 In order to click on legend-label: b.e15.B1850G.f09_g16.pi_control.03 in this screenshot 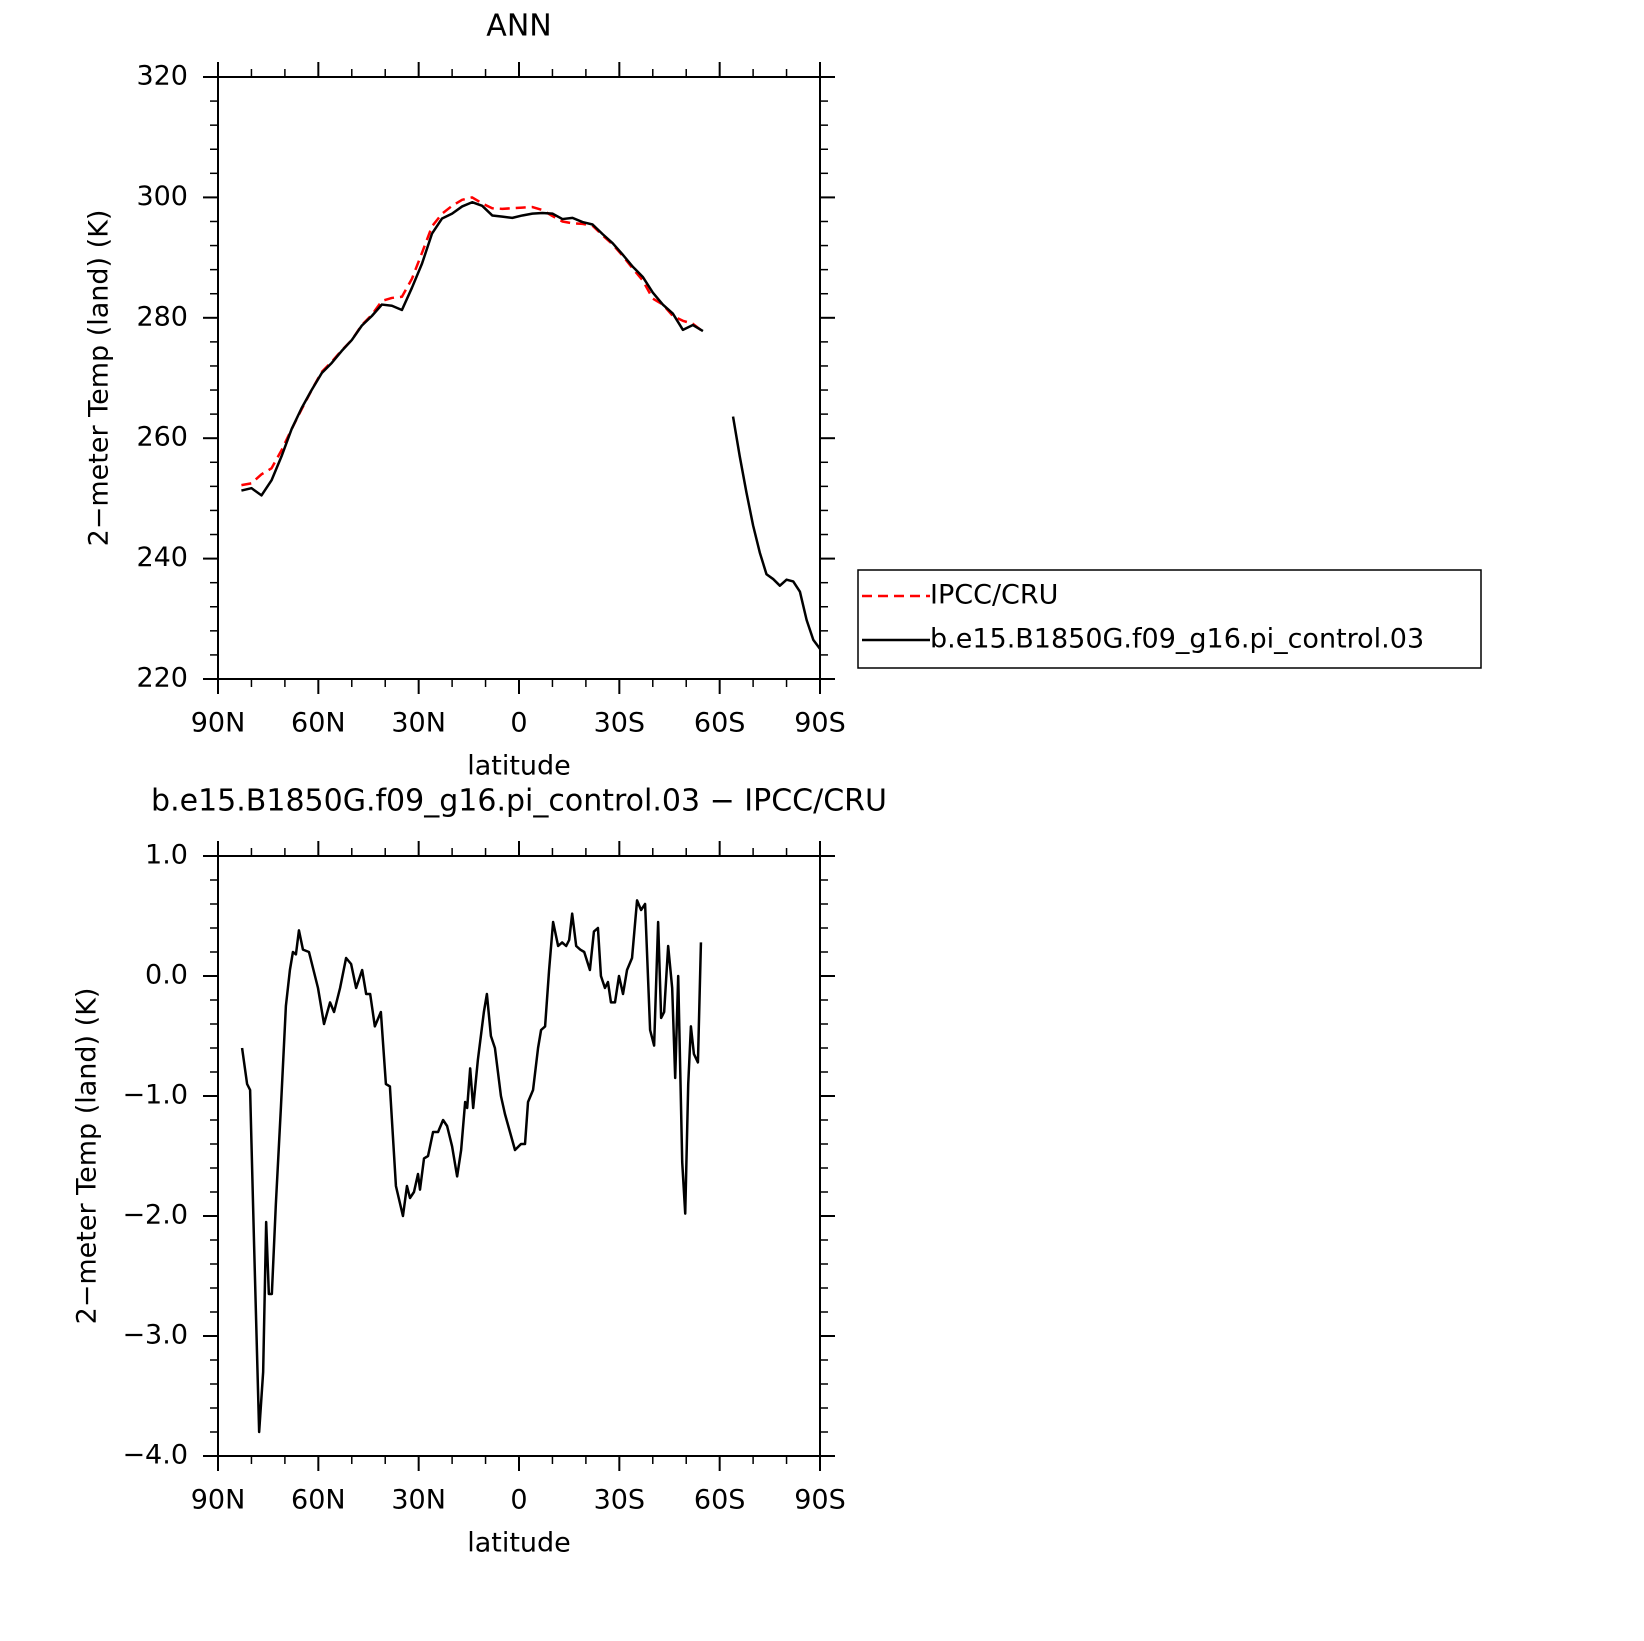, I will do `click(1177, 639)`.